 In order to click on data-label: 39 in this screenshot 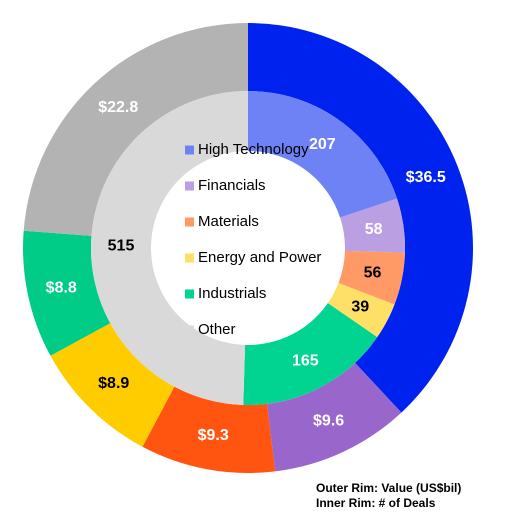, I will do `click(360, 307)`.